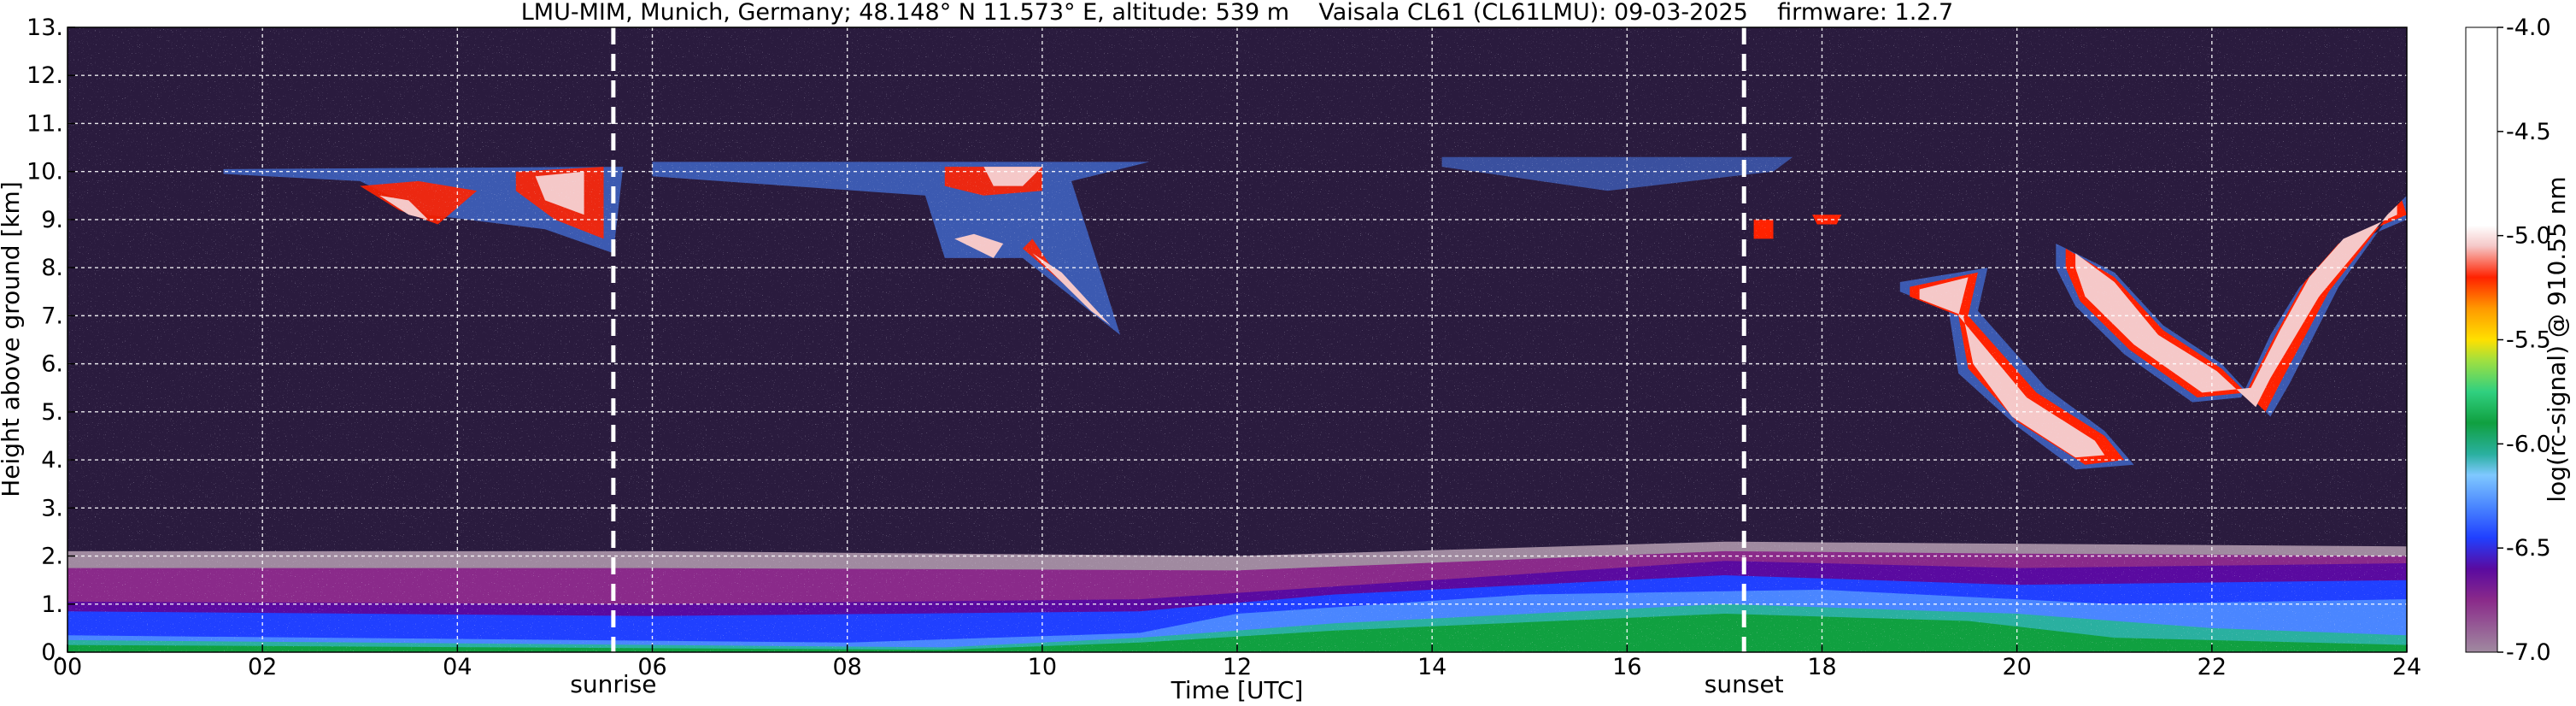  What do you see at coordinates (52, 412) in the screenshot?
I see `y-tick-label: 5.` at bounding box center [52, 412].